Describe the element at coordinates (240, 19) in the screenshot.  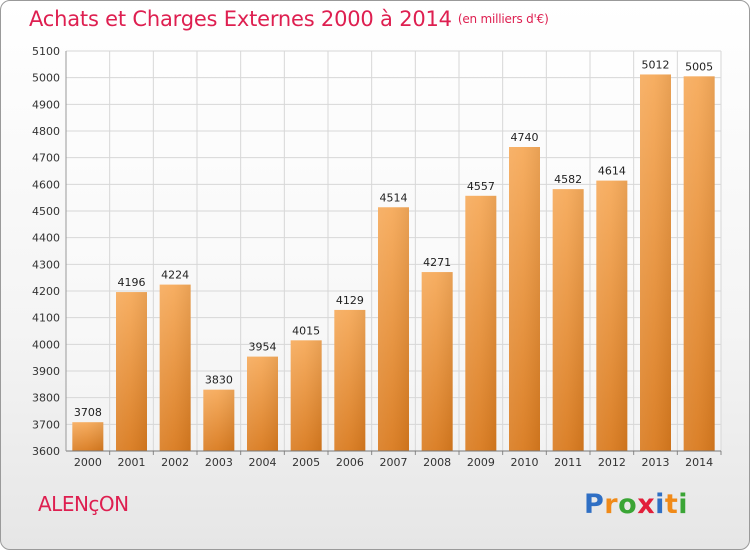
I see `chart-title-text: Achats et Charges Externes 2000 à 2014` at that location.